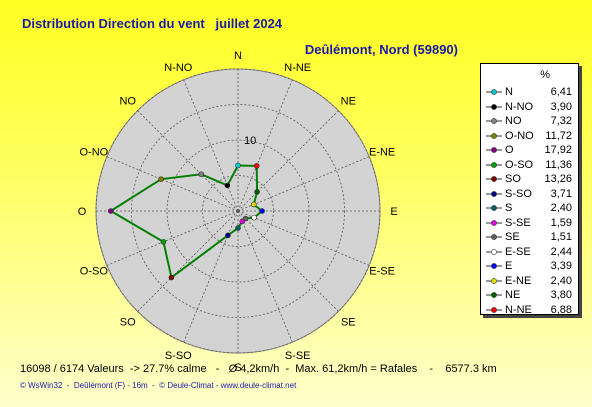  I want to click on legend-value-N: 6,41, so click(561, 92).